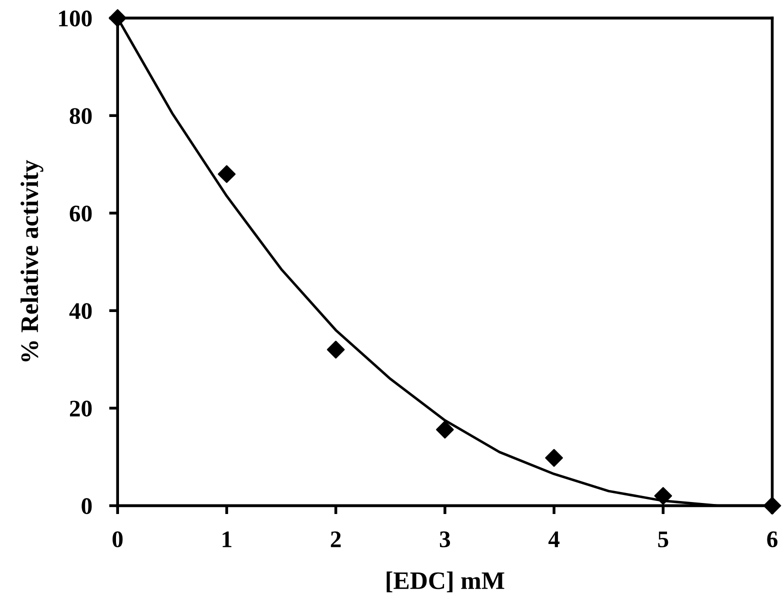 This screenshot has width=784, height=602. Describe the element at coordinates (81, 408) in the screenshot. I see `y-tick-label: 20` at that location.